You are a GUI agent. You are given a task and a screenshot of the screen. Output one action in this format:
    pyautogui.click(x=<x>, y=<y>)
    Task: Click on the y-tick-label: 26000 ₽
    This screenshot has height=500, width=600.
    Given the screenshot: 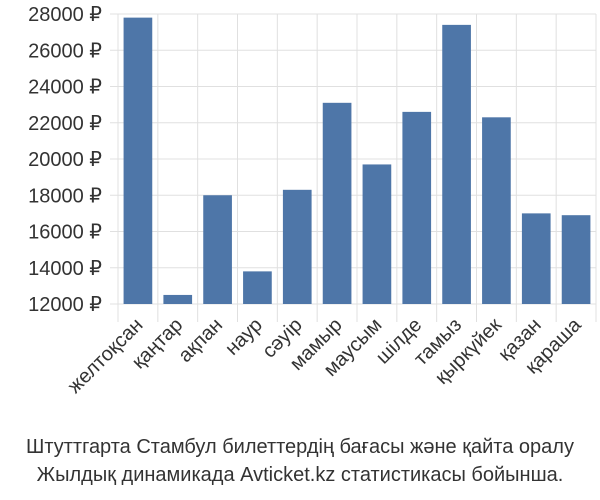 What is the action you would take?
    pyautogui.click(x=65, y=51)
    